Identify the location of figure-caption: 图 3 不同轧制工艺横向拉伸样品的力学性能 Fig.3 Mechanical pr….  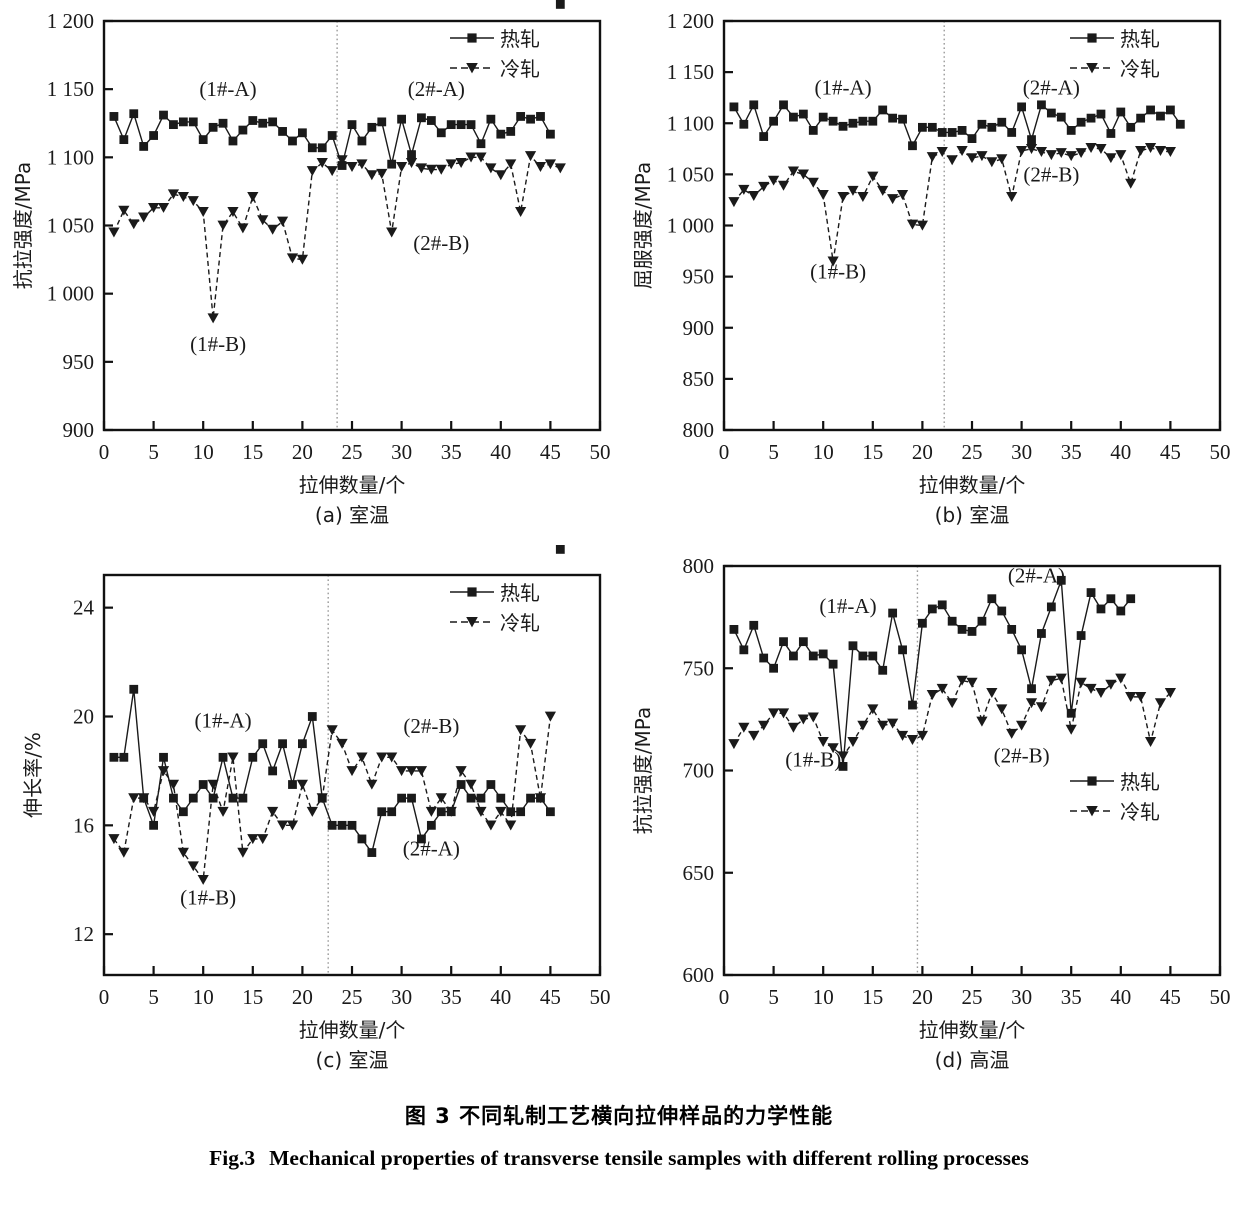
(619, 1135).